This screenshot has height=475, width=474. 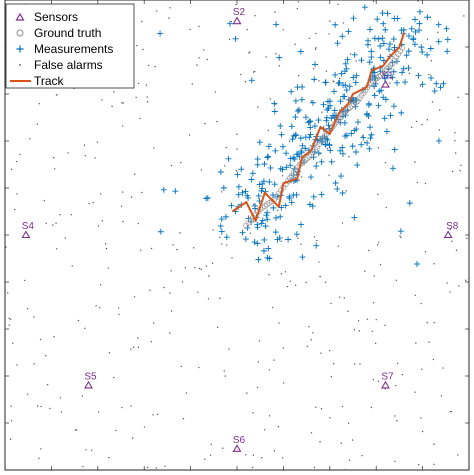 What do you see at coordinates (67, 33) in the screenshot?
I see `legend-label-ground-truth: Ground truth` at bounding box center [67, 33].